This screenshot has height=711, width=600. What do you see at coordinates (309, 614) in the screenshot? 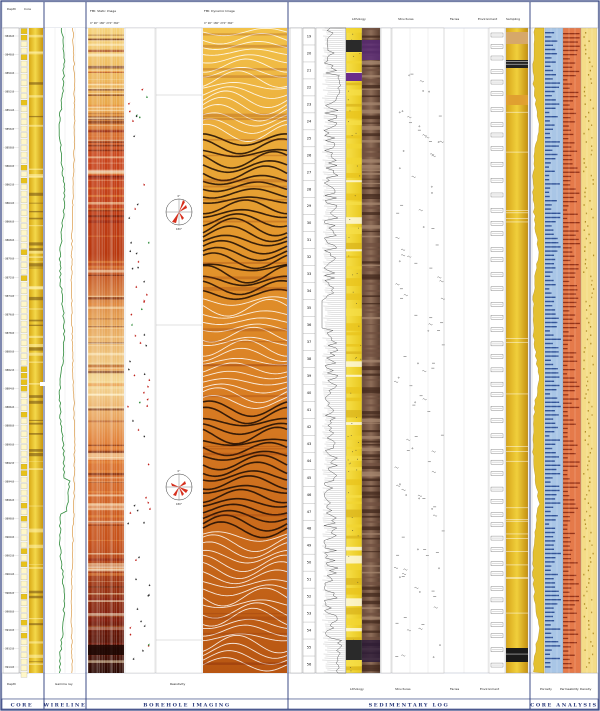
I see `core-number: 53` at bounding box center [309, 614].